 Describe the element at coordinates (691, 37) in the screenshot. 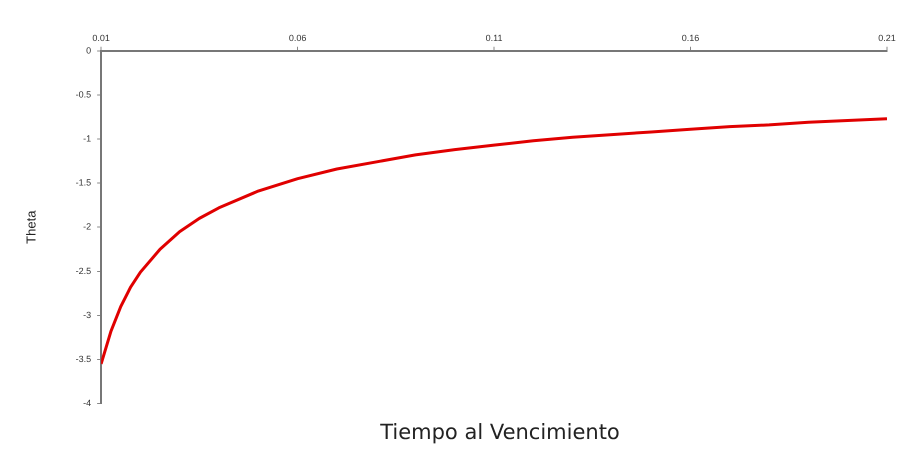

I see `x-tick-label: 0.16` at that location.